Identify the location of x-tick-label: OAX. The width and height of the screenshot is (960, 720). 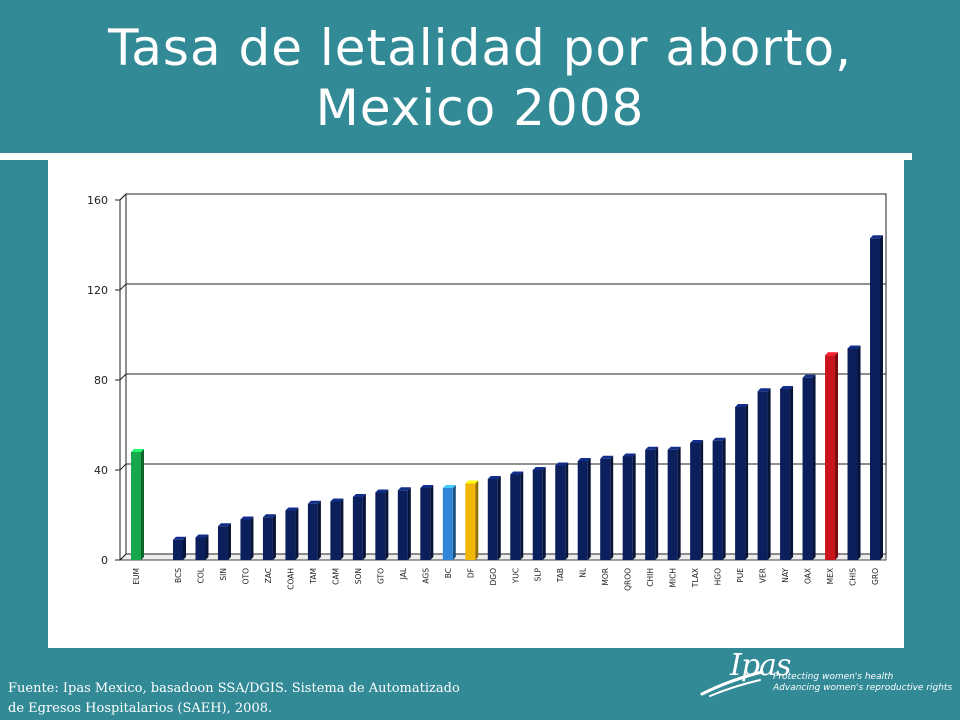
(808, 576).